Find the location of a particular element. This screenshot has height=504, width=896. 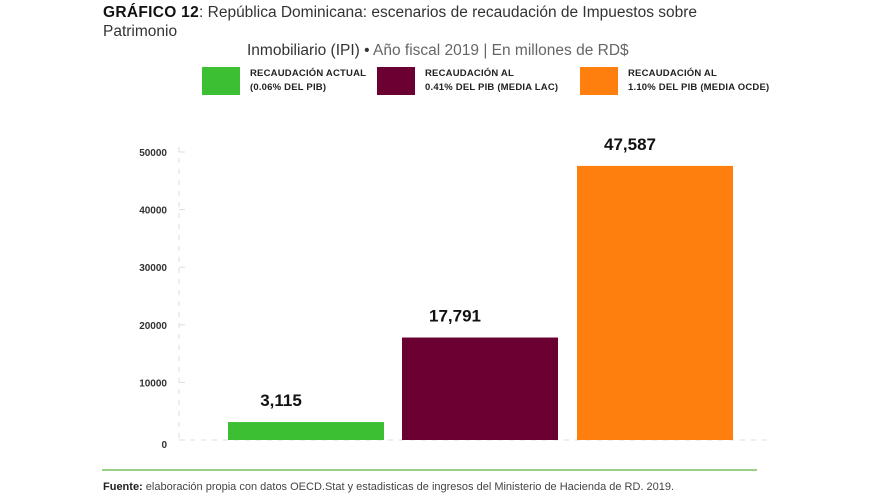

y-tick-label: 0 is located at coordinates (164, 445).